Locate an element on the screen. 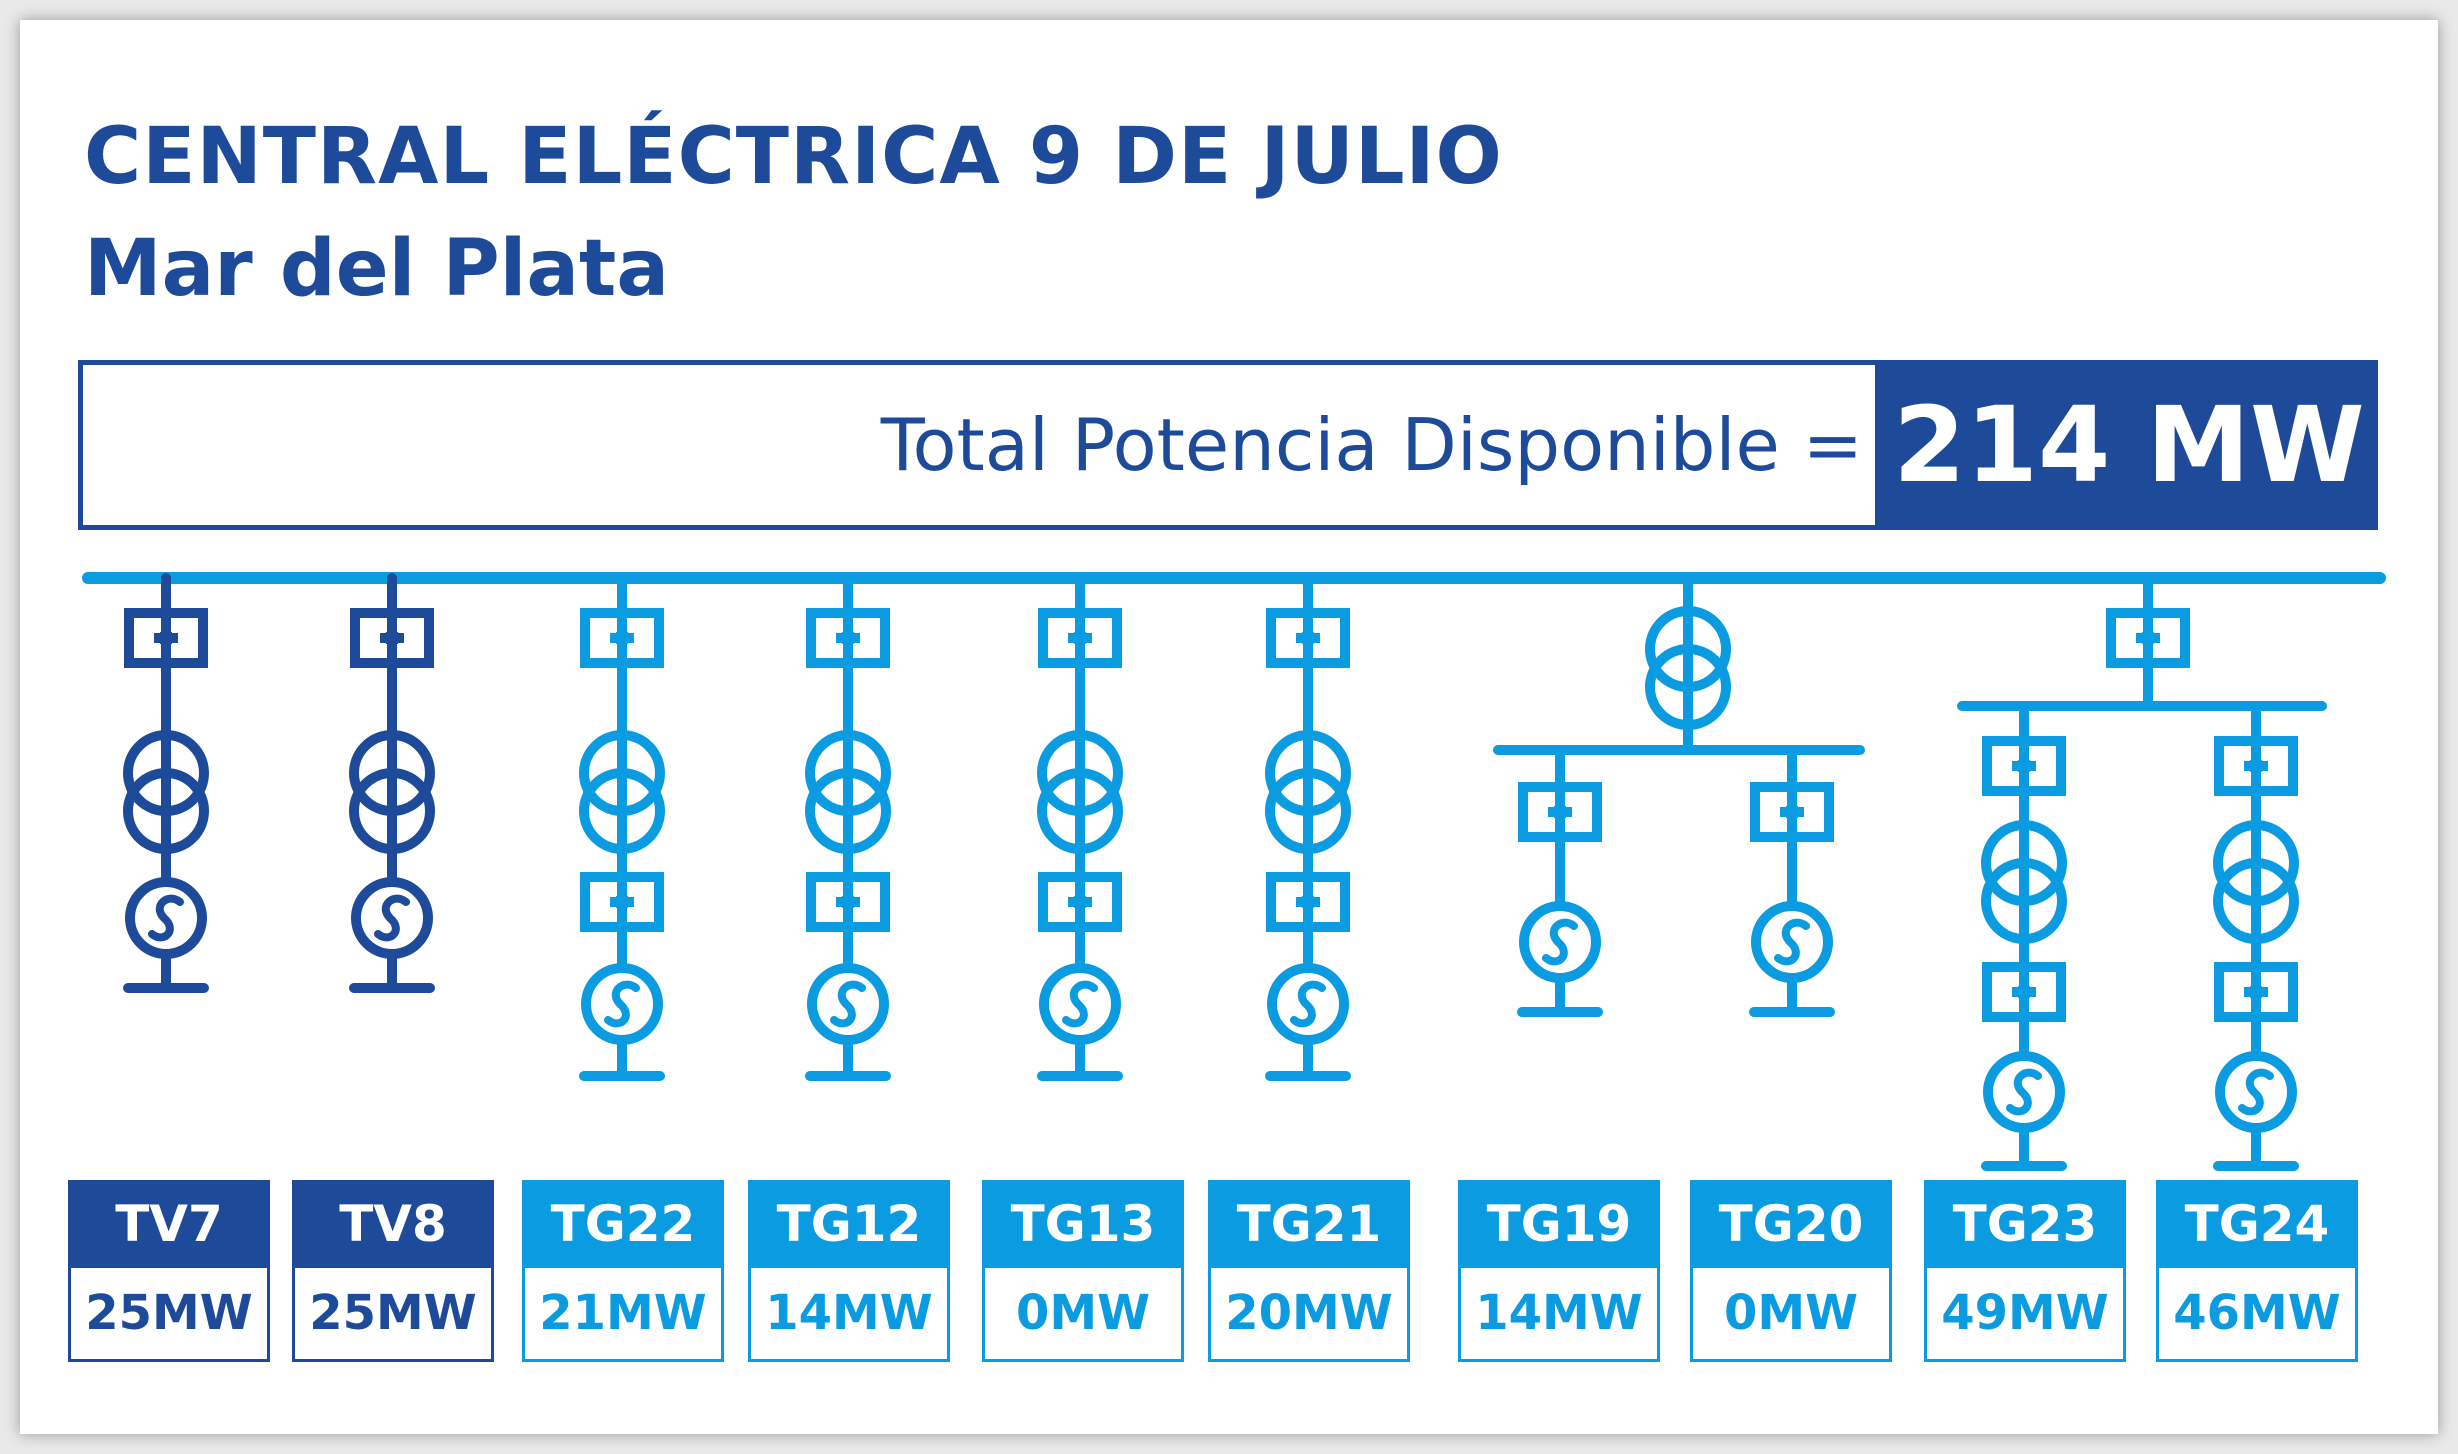  unit-label-tg22: TG22 21MW is located at coordinates (623, 1271).